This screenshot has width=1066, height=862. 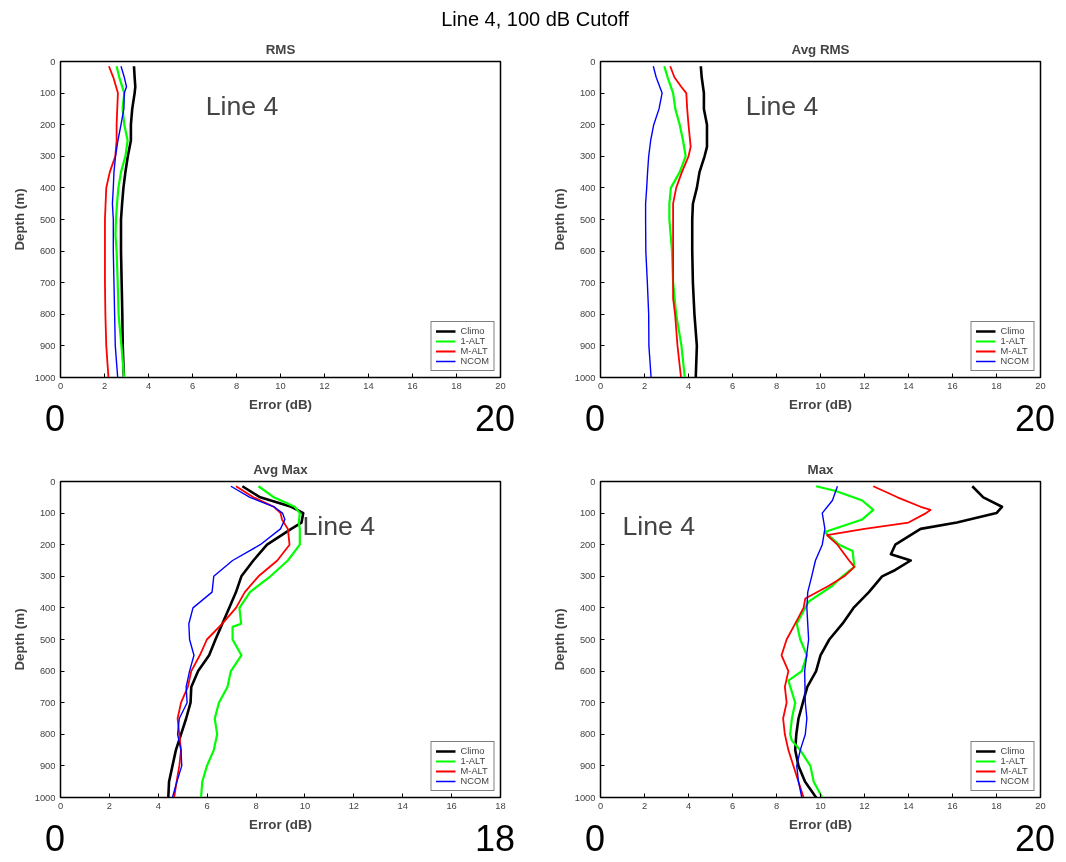 What do you see at coordinates (820, 49) in the screenshot?
I see `chart-title: Avg RMS` at bounding box center [820, 49].